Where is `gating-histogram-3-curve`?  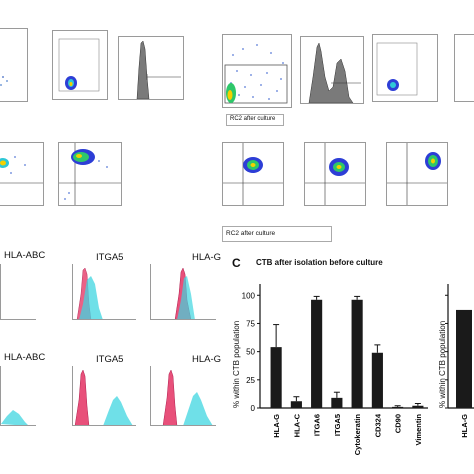
gating-histogram-3-curve is located at coordinates (158, 69).